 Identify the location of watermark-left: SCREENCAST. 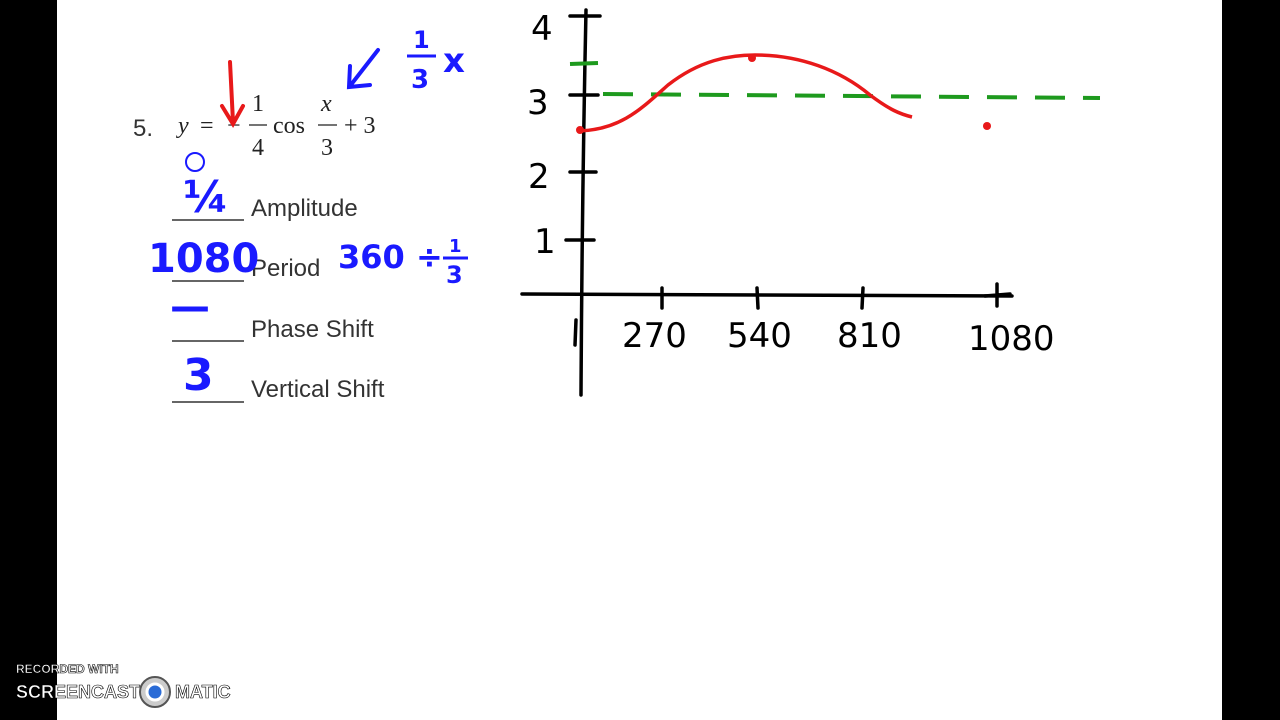
(78, 692).